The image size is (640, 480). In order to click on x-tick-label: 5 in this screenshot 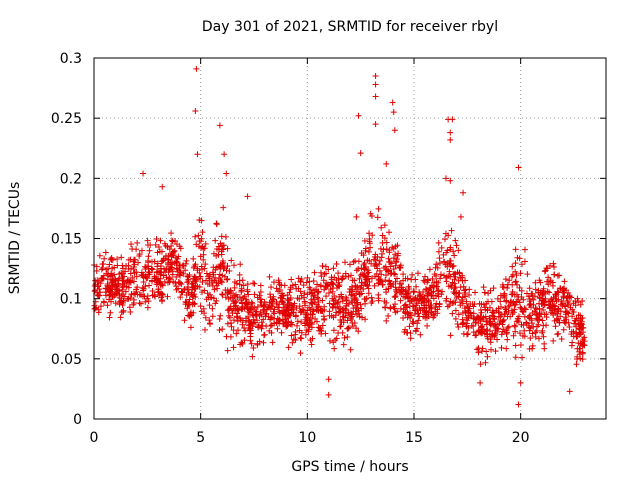, I will do `click(200, 438)`.